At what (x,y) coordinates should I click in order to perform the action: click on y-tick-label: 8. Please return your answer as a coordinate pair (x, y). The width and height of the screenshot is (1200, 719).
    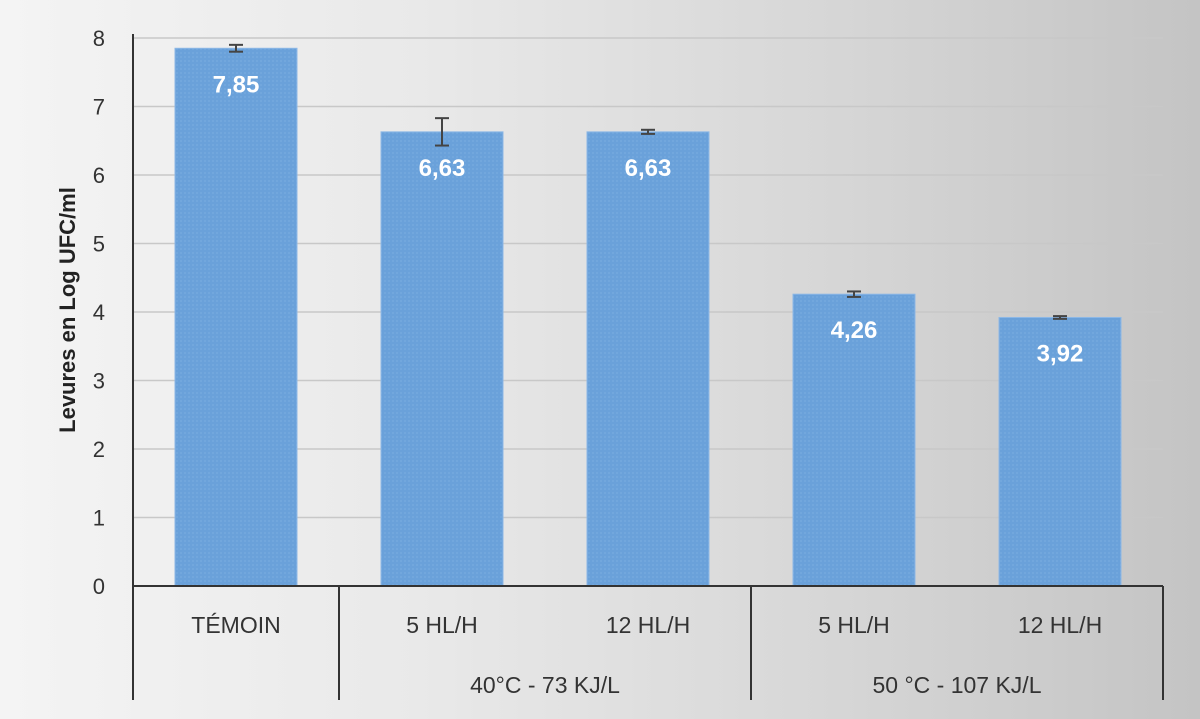
    Looking at the image, I should click on (99, 38).